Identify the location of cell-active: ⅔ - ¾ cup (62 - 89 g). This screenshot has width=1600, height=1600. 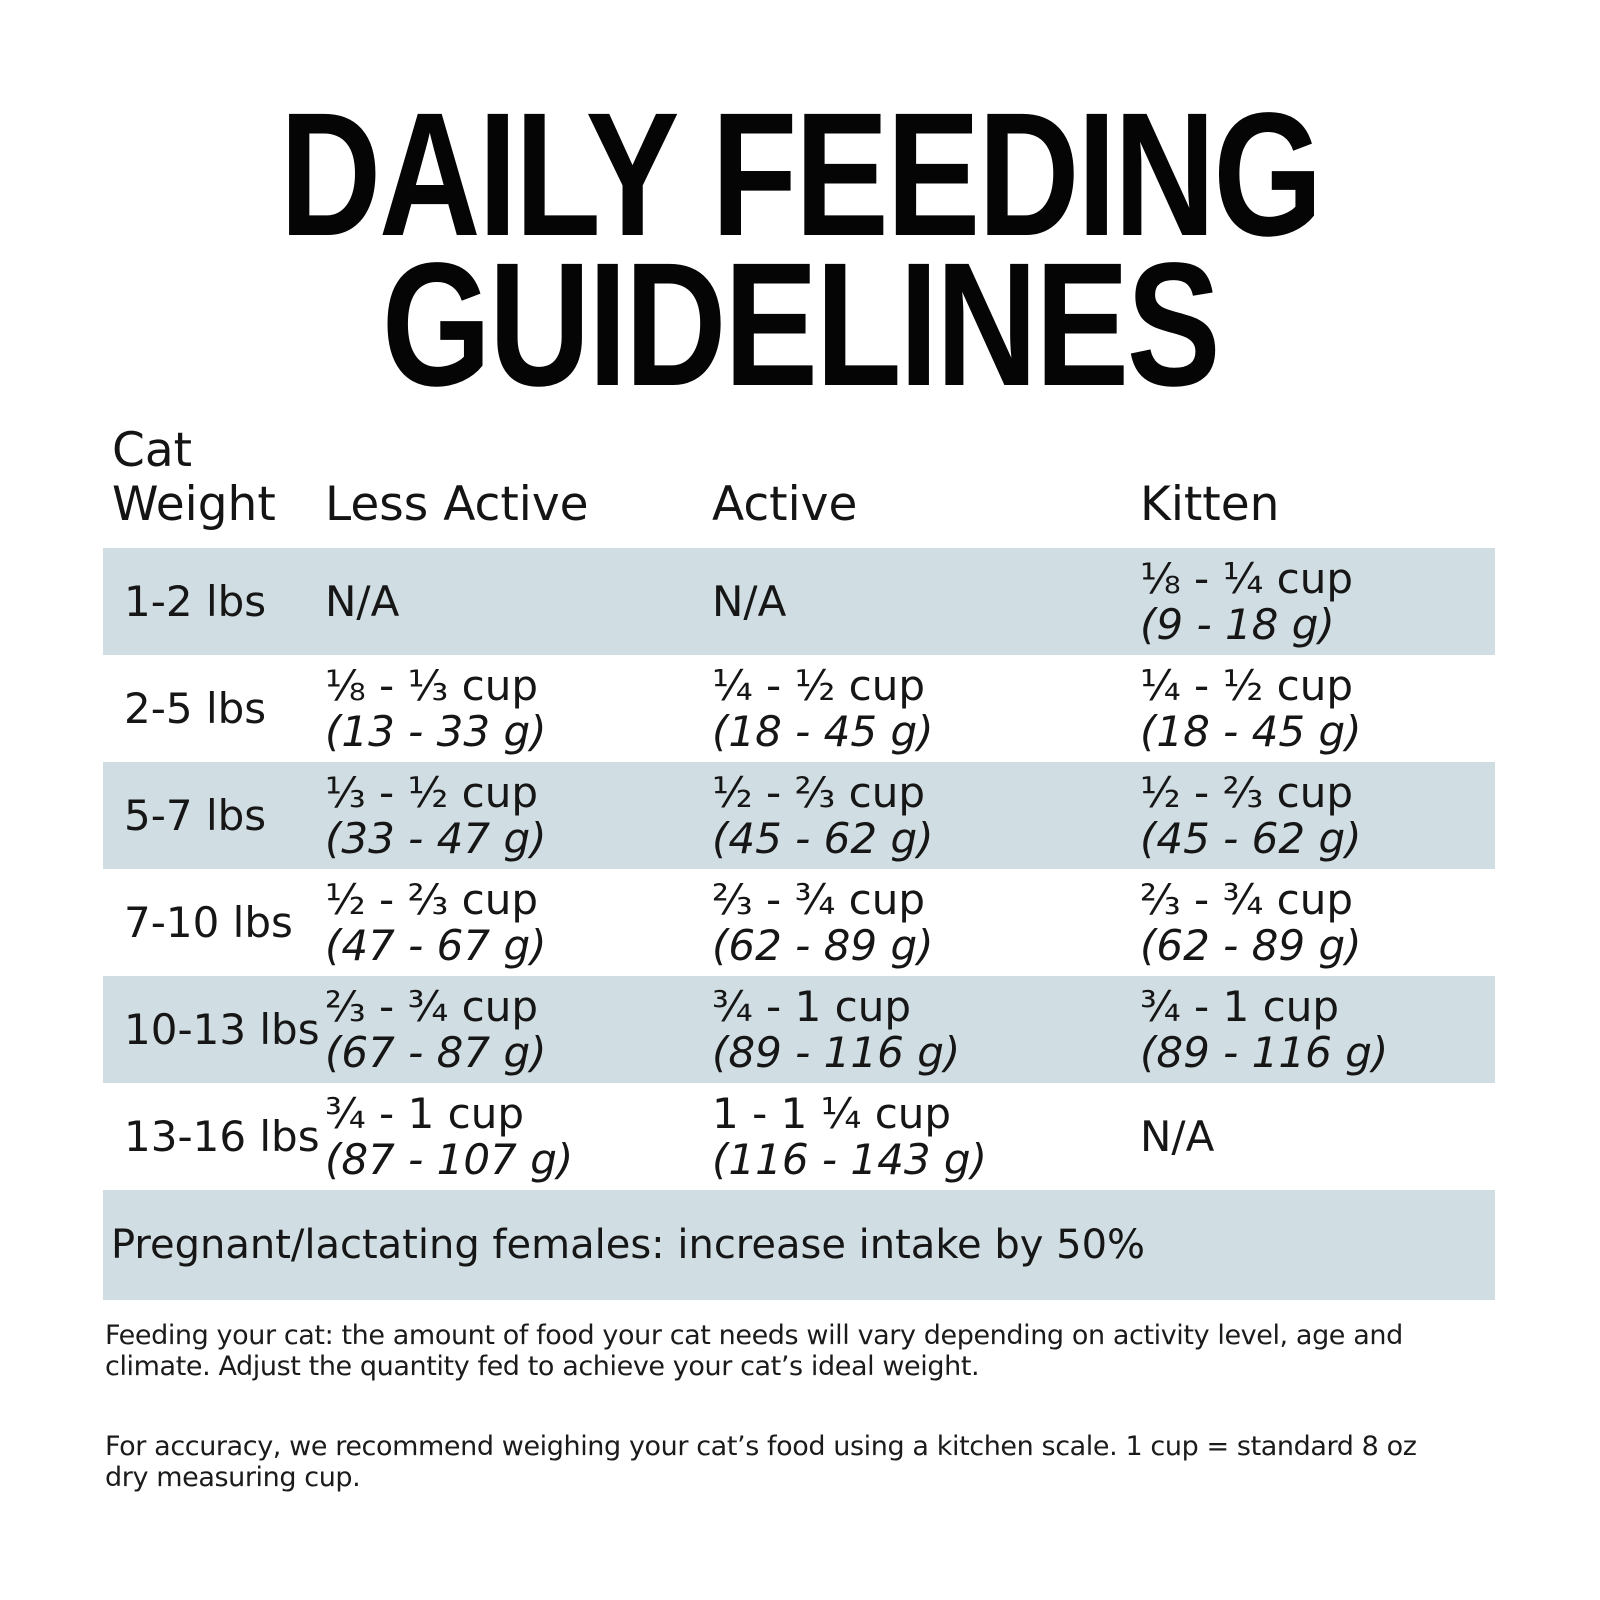
(926, 922).